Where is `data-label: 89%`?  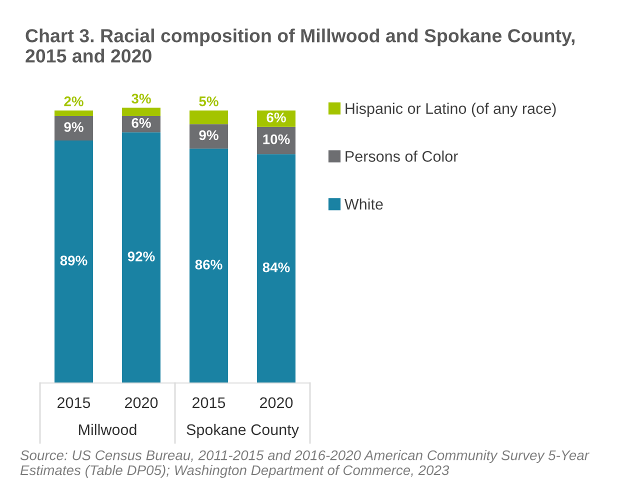
data-label: 89% is located at coordinates (74, 261).